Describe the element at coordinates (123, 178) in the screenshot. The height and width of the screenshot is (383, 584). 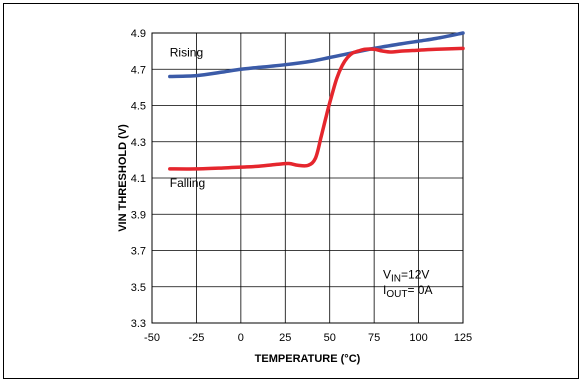
I see `y-axis-label: VIN THRESHOLD (V)` at that location.